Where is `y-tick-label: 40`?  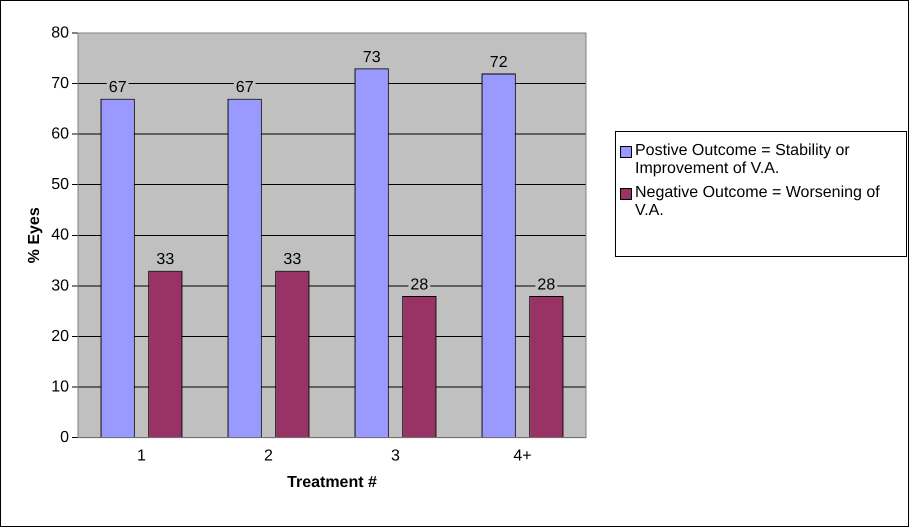
y-tick-label: 40 is located at coordinates (60, 235).